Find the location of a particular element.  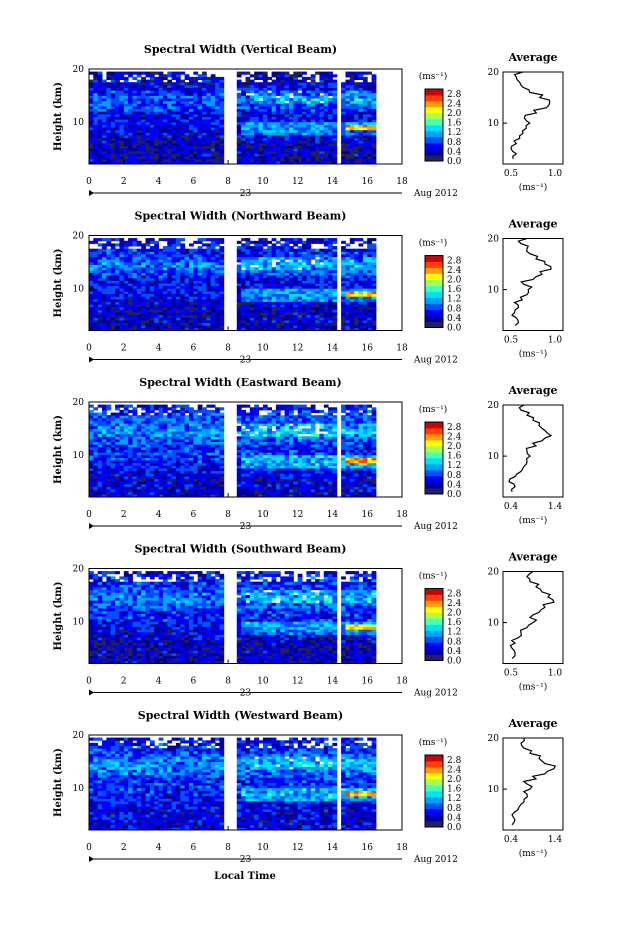

y-axis-label: Height (km) is located at coordinates (58, 116).